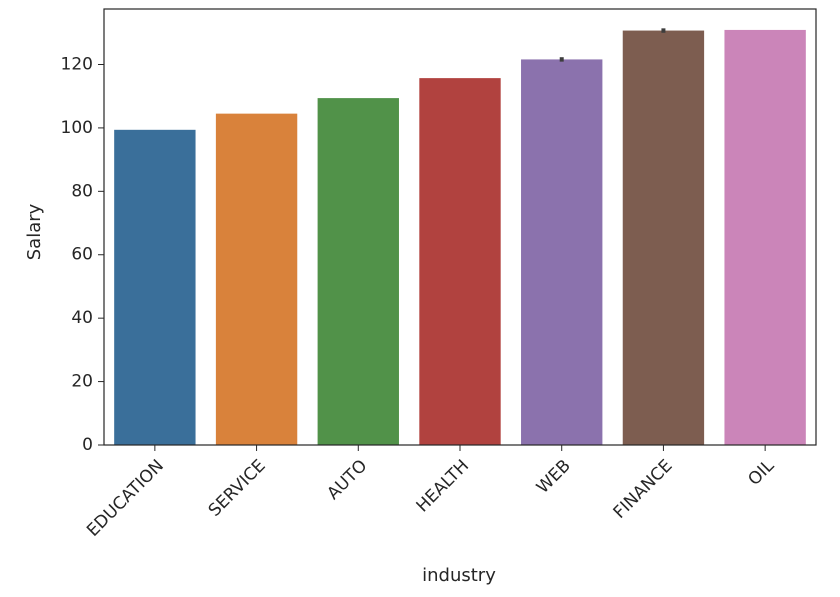 The width and height of the screenshot is (840, 597). I want to click on bar-web, so click(562, 252).